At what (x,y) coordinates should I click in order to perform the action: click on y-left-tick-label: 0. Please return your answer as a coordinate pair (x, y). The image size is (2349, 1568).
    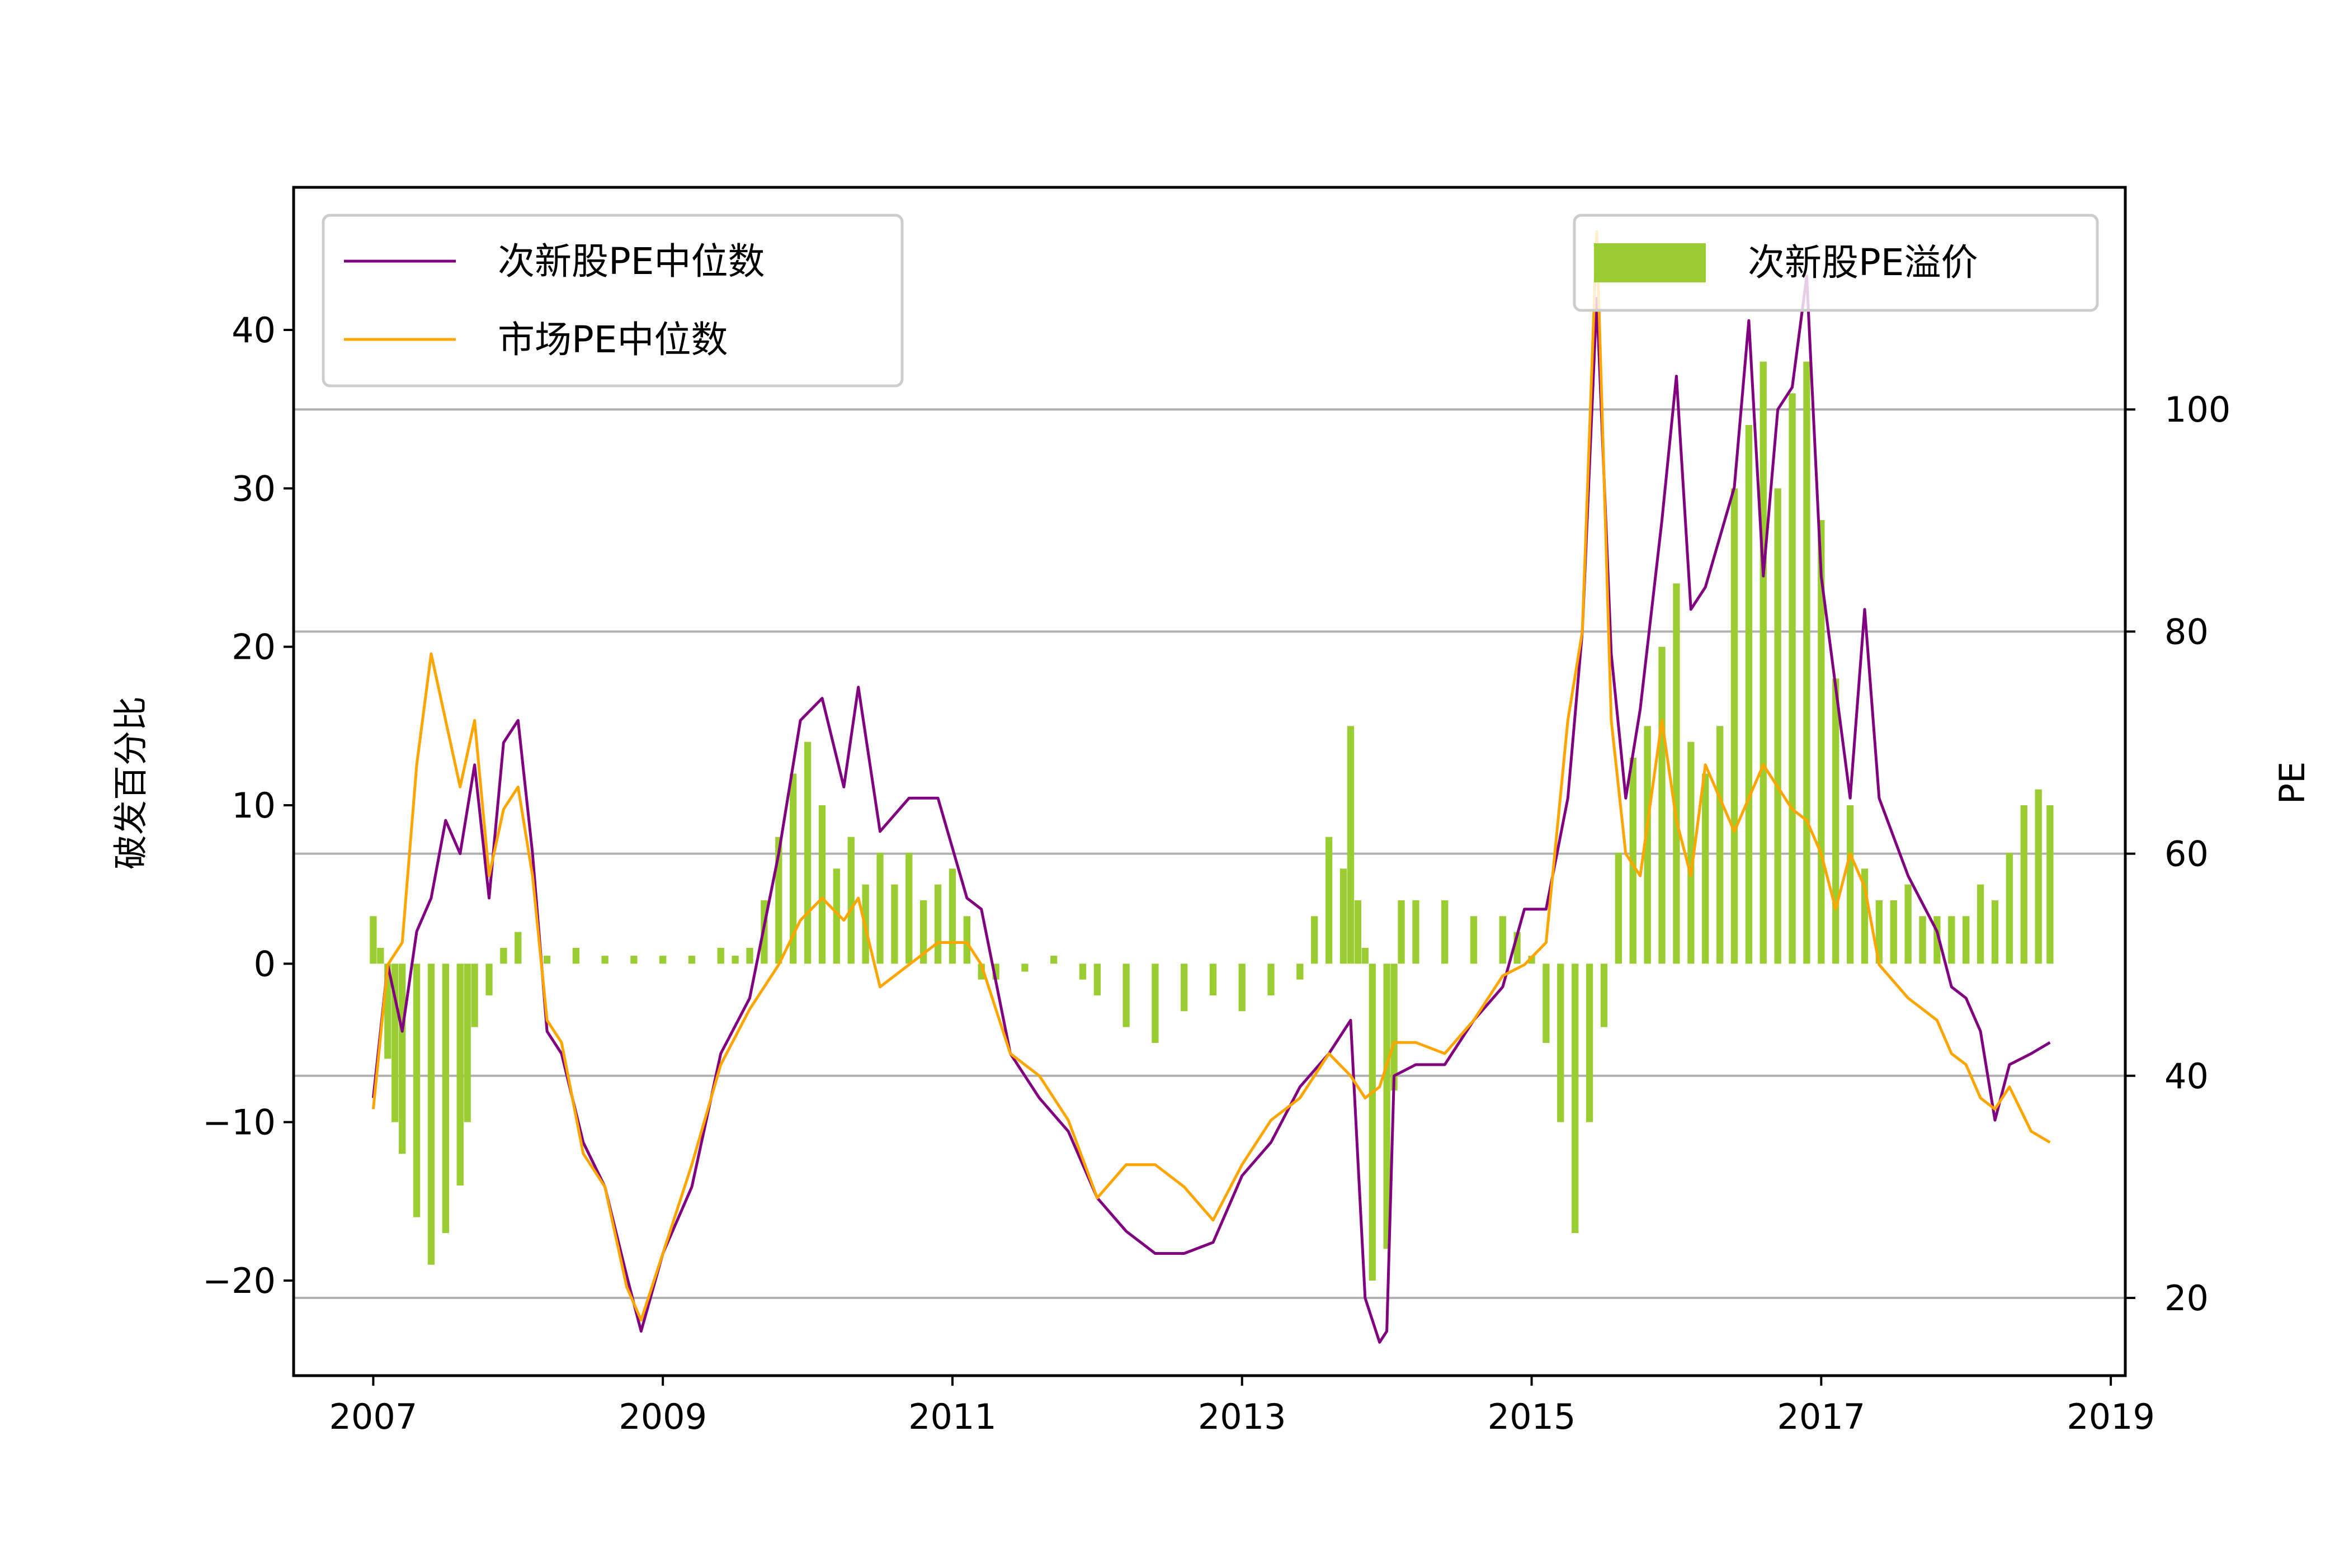
    Looking at the image, I should click on (265, 963).